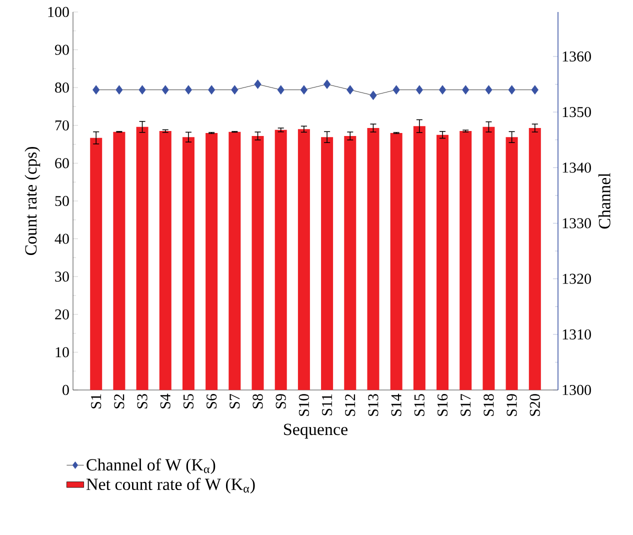 The width and height of the screenshot is (633, 535). Describe the element at coordinates (350, 405) in the screenshot. I see `x-tick-label: S12` at that location.